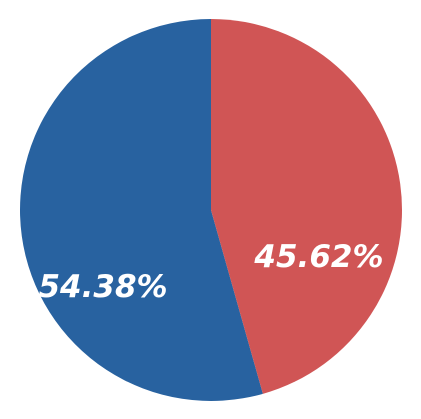  What do you see at coordinates (318, 257) in the screenshot?
I see `pie-slice-label-2: 45.62%` at bounding box center [318, 257].